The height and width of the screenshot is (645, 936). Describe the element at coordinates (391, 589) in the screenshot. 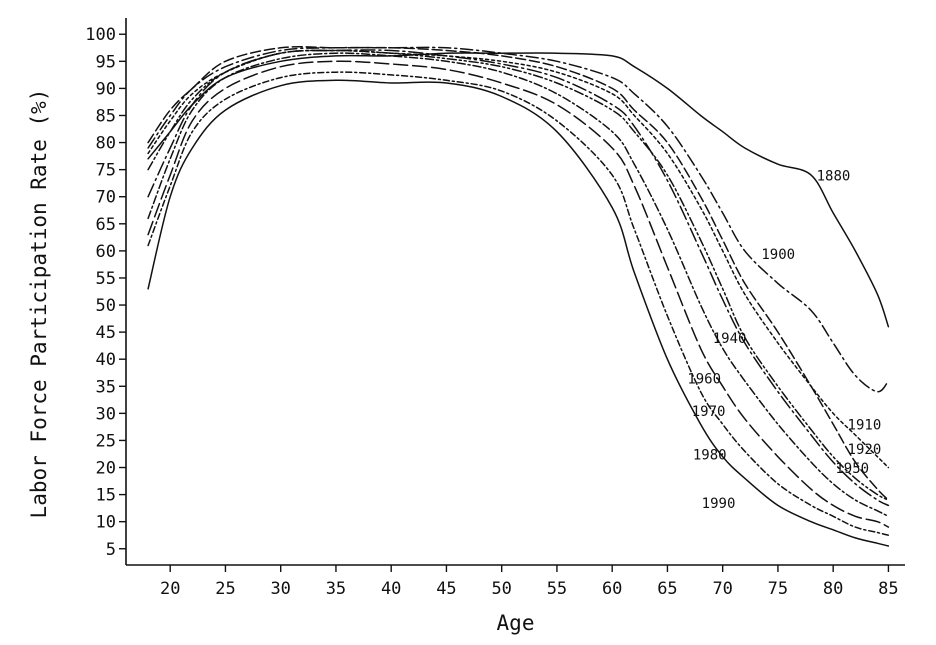

I see `x-tick-label: 40` at that location.